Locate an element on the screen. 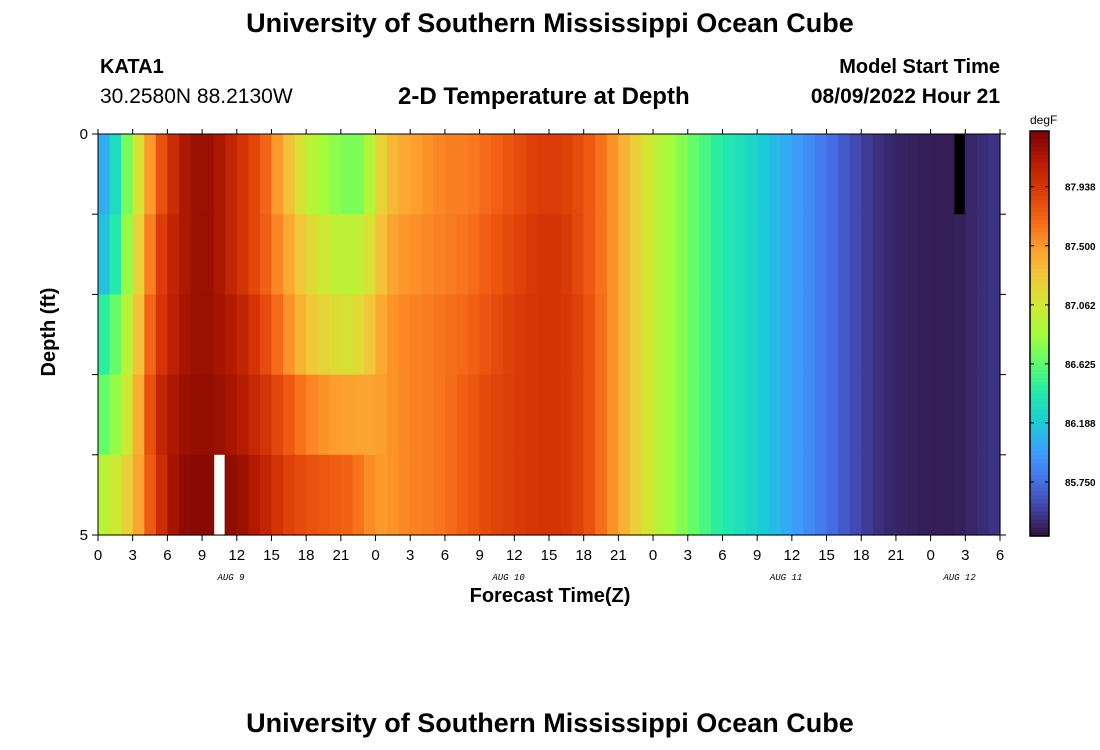 The image size is (1100, 750). x-tick-label: 18 is located at coordinates (583, 555).